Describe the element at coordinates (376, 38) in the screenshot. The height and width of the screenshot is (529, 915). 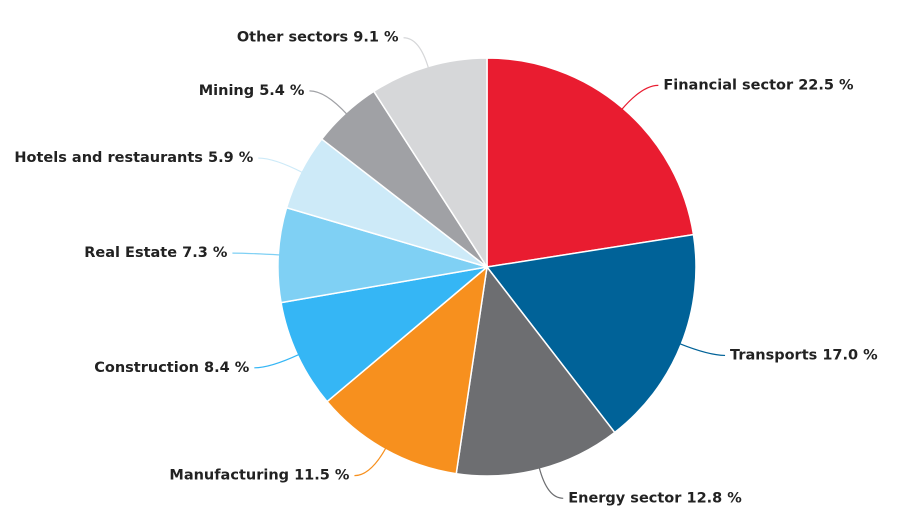
I see `value-label: 9.1 %` at that location.